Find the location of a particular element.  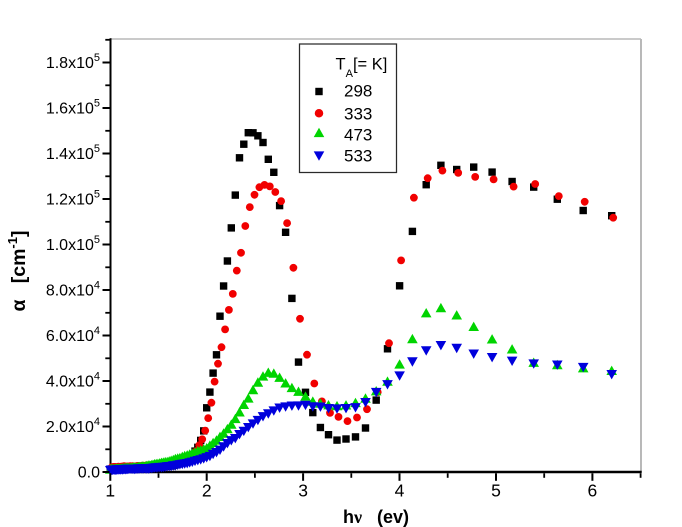

svg-text: 1 is located at coordinates (110, 491).